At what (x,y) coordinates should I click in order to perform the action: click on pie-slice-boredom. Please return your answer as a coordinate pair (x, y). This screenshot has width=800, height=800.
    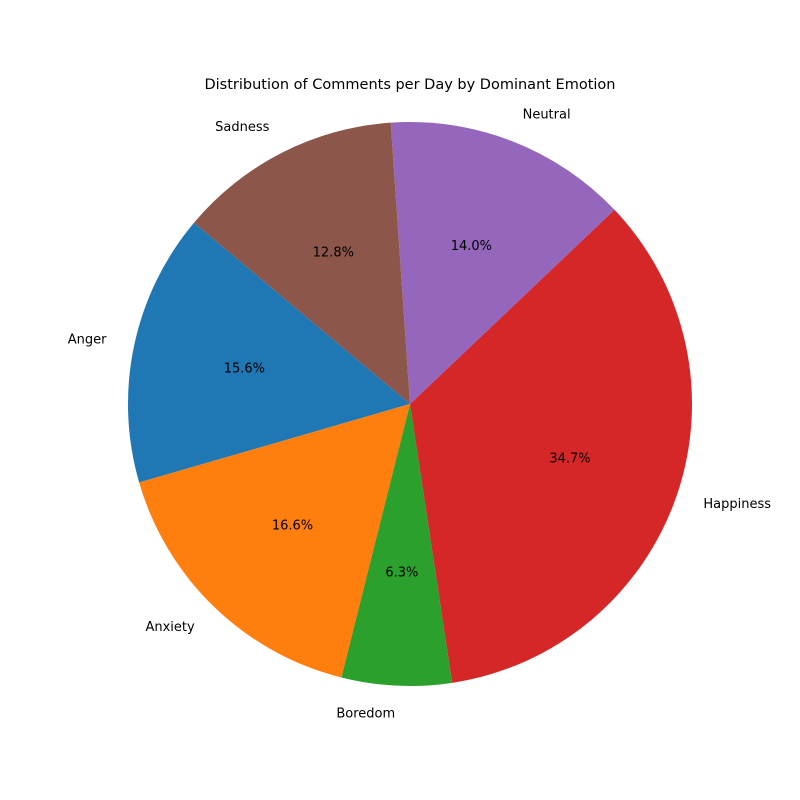
    Looking at the image, I should click on (397, 545).